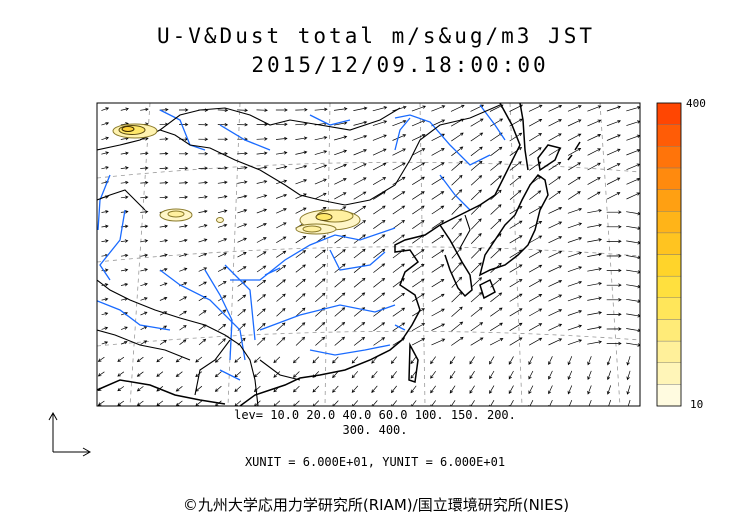 The height and width of the screenshot is (532, 752). I want to click on japan-hokkaido, so click(549, 158).